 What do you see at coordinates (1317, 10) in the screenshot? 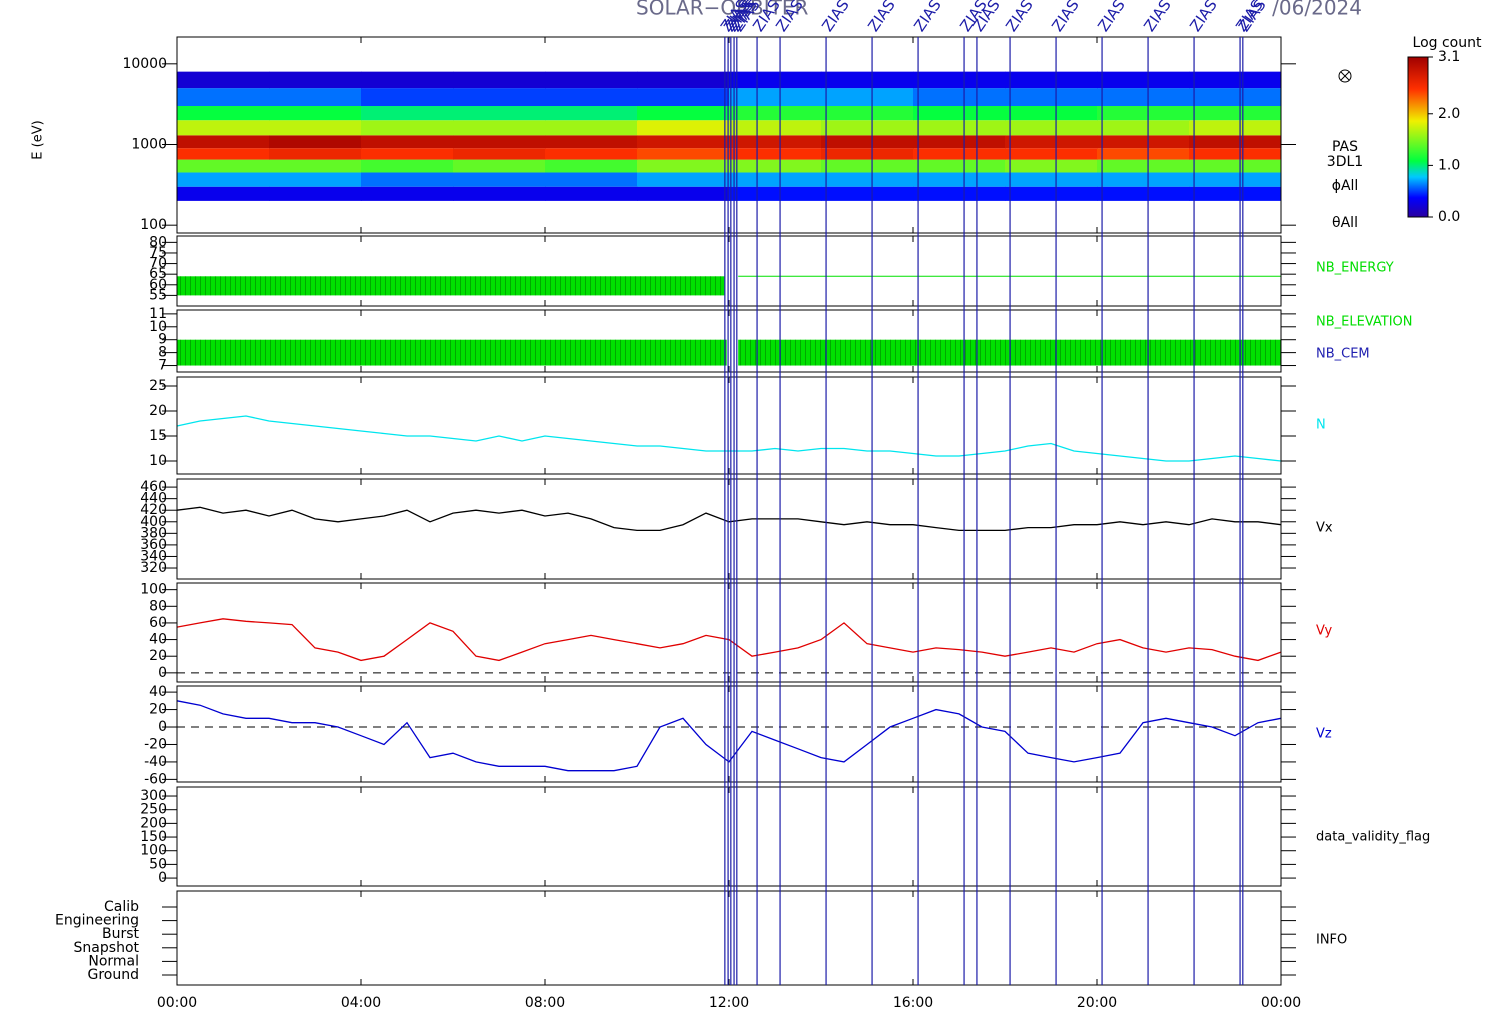
I see `date: /06/2024` at bounding box center [1317, 10].